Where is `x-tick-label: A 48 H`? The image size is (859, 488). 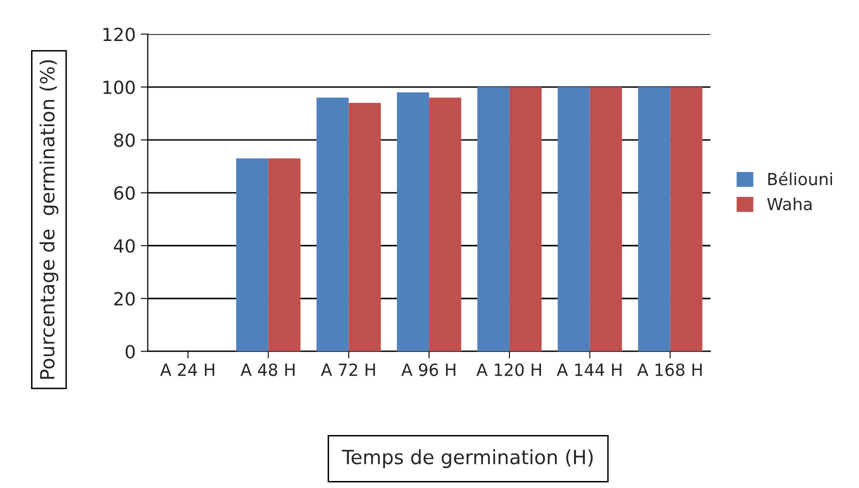 x-tick-label: A 48 H is located at coordinates (267, 369).